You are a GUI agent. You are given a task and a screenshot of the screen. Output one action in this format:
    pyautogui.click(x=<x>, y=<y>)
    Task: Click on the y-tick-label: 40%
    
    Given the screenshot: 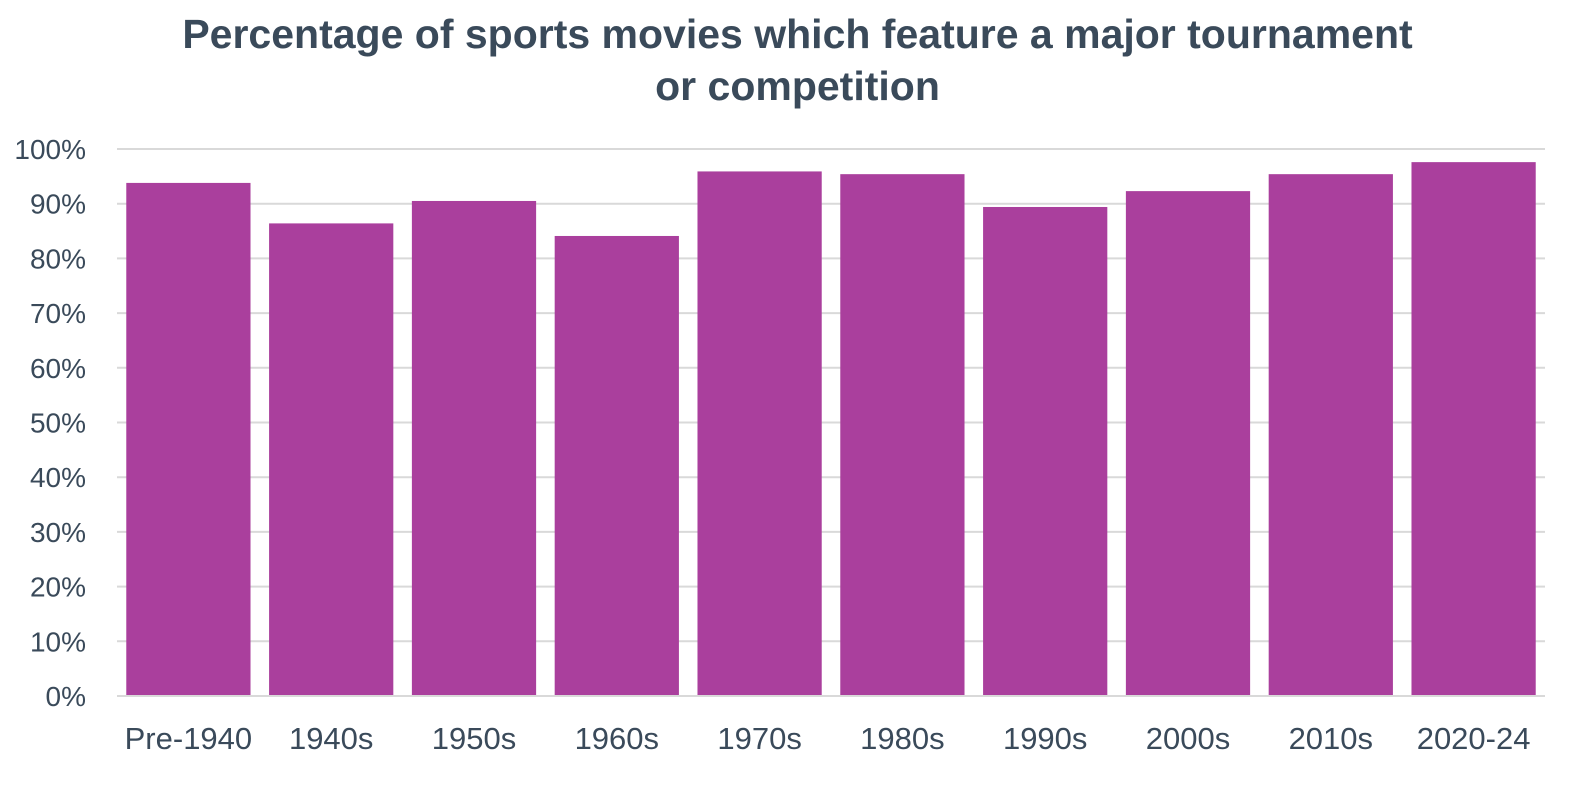 What is the action you would take?
    pyautogui.click(x=58, y=477)
    